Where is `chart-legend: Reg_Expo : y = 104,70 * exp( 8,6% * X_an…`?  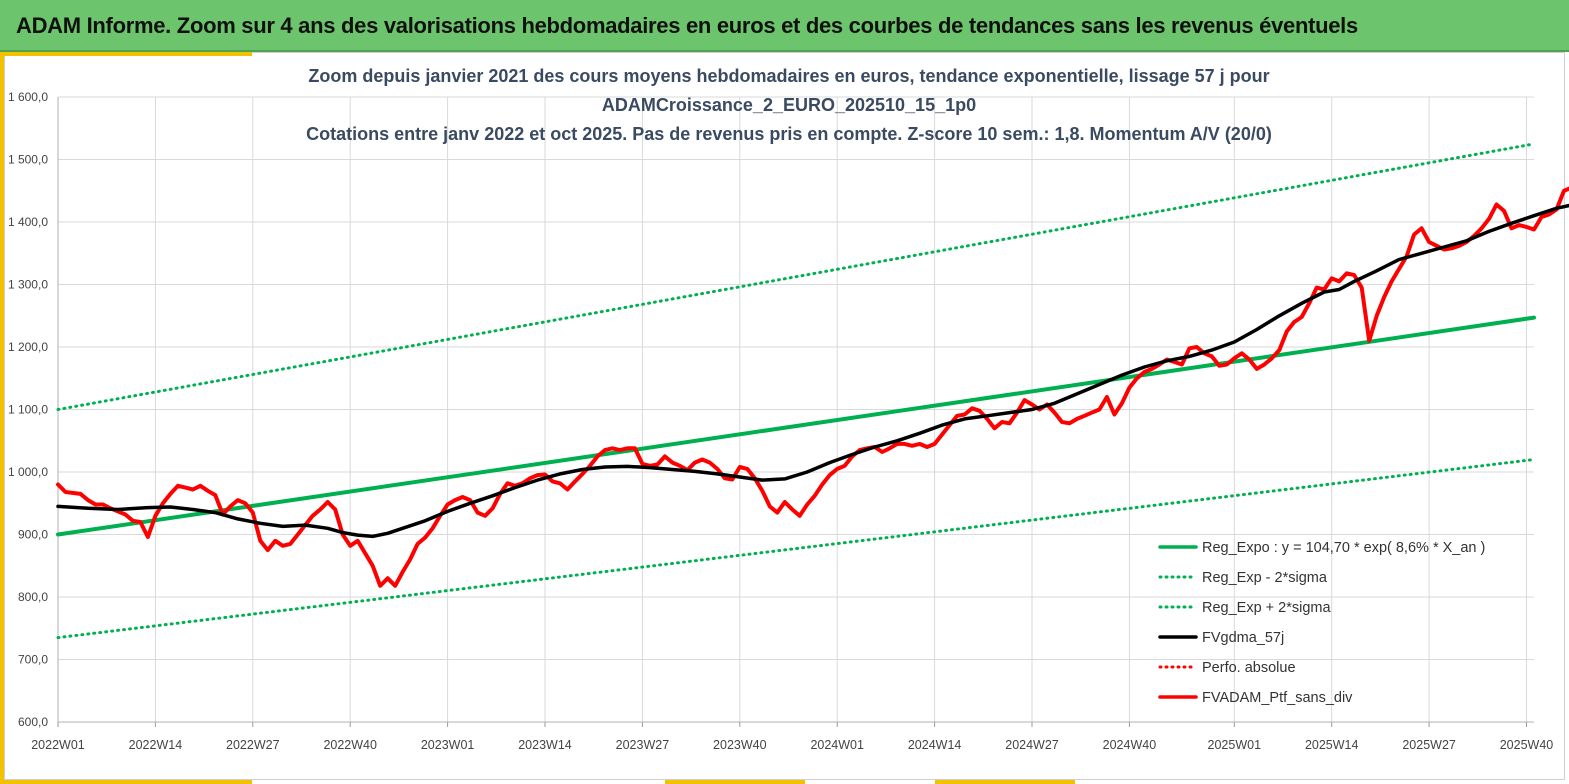
chart-legend: Reg_Expo : y = 104,70 * exp( 8,6% * X_an… is located at coordinates (1321, 623).